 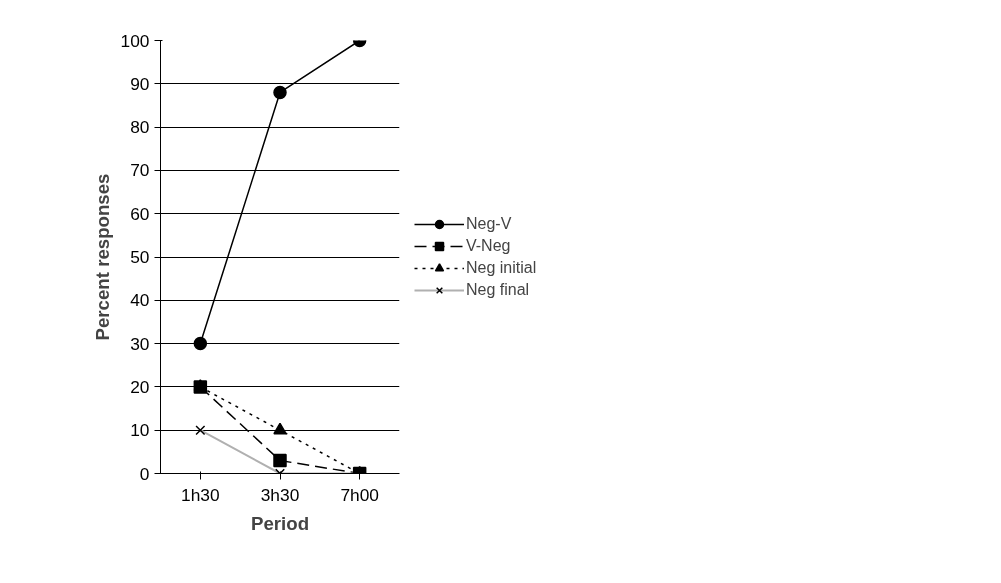 I want to click on x-axis-title: Period, so click(x=280, y=523).